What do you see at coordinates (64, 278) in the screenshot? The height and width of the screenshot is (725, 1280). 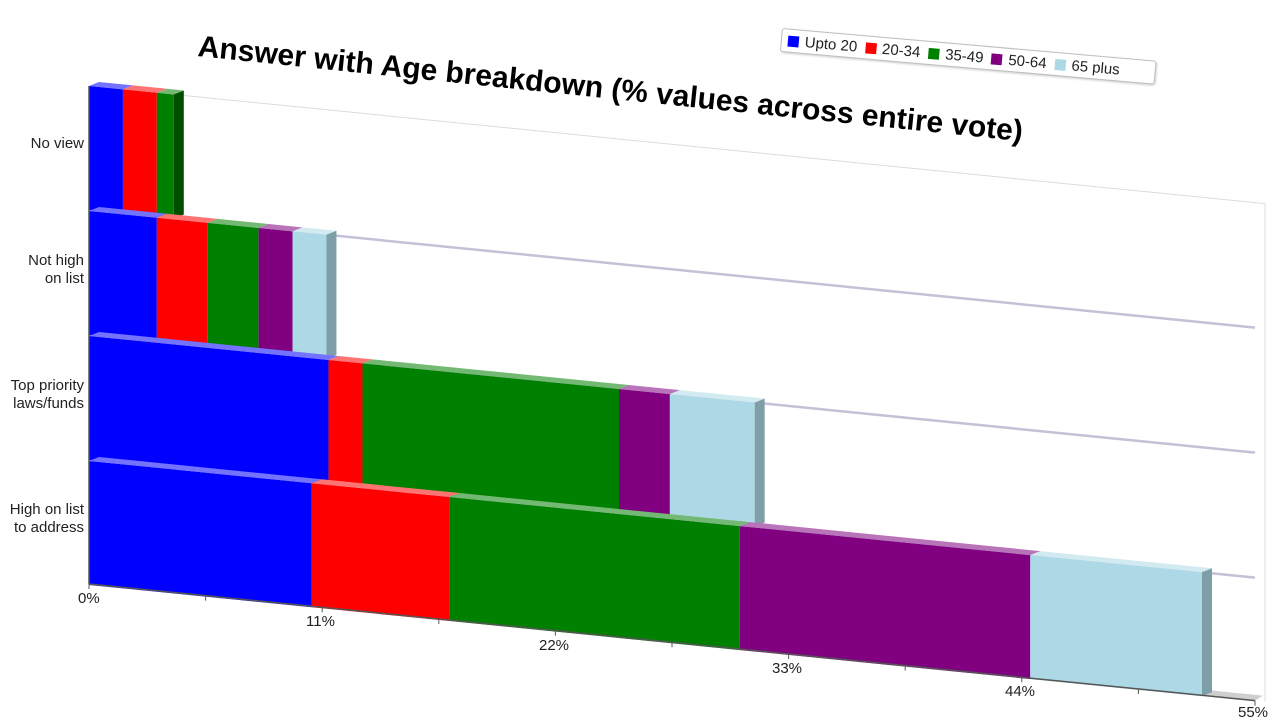 I see `category-label-line: on list` at bounding box center [64, 278].